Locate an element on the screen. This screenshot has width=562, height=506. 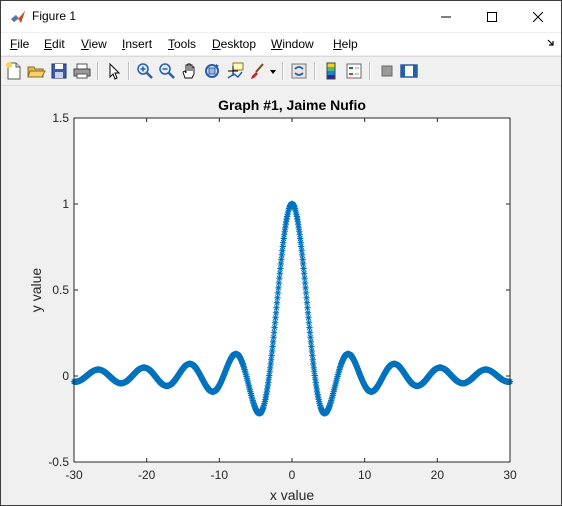
link-plot-icon is located at coordinates (299, 71).